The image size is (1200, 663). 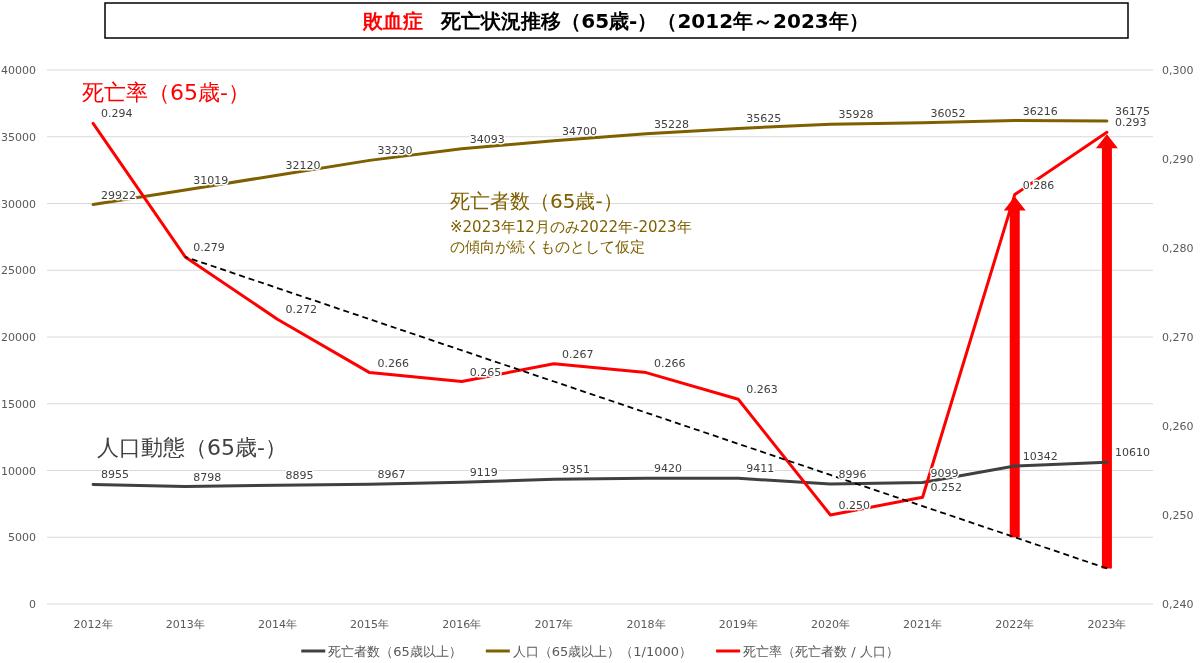 I want to click on data-label: 8895, so click(x=299, y=476).